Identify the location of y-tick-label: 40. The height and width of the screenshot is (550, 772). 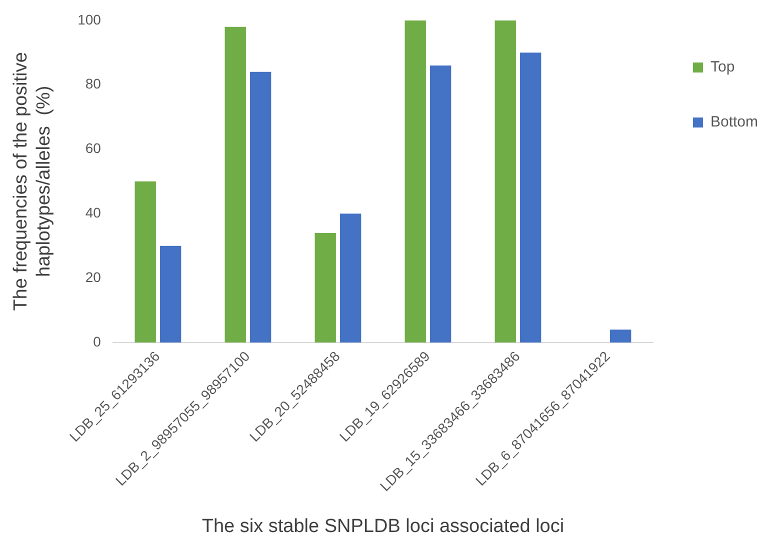
(93, 212).